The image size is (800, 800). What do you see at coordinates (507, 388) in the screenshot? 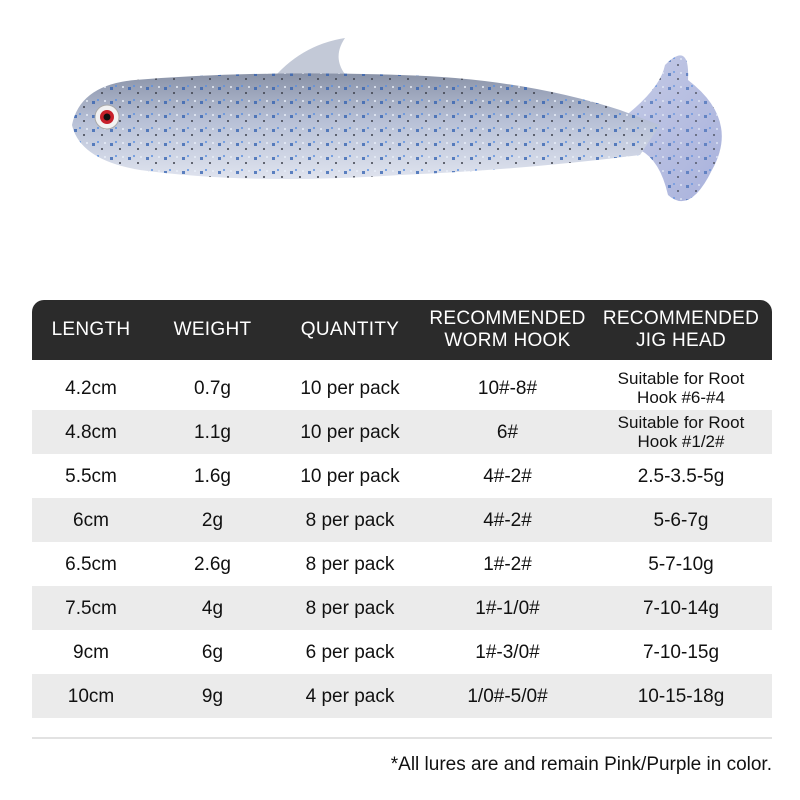
I see `table-cell: 10#-8#` at bounding box center [507, 388].